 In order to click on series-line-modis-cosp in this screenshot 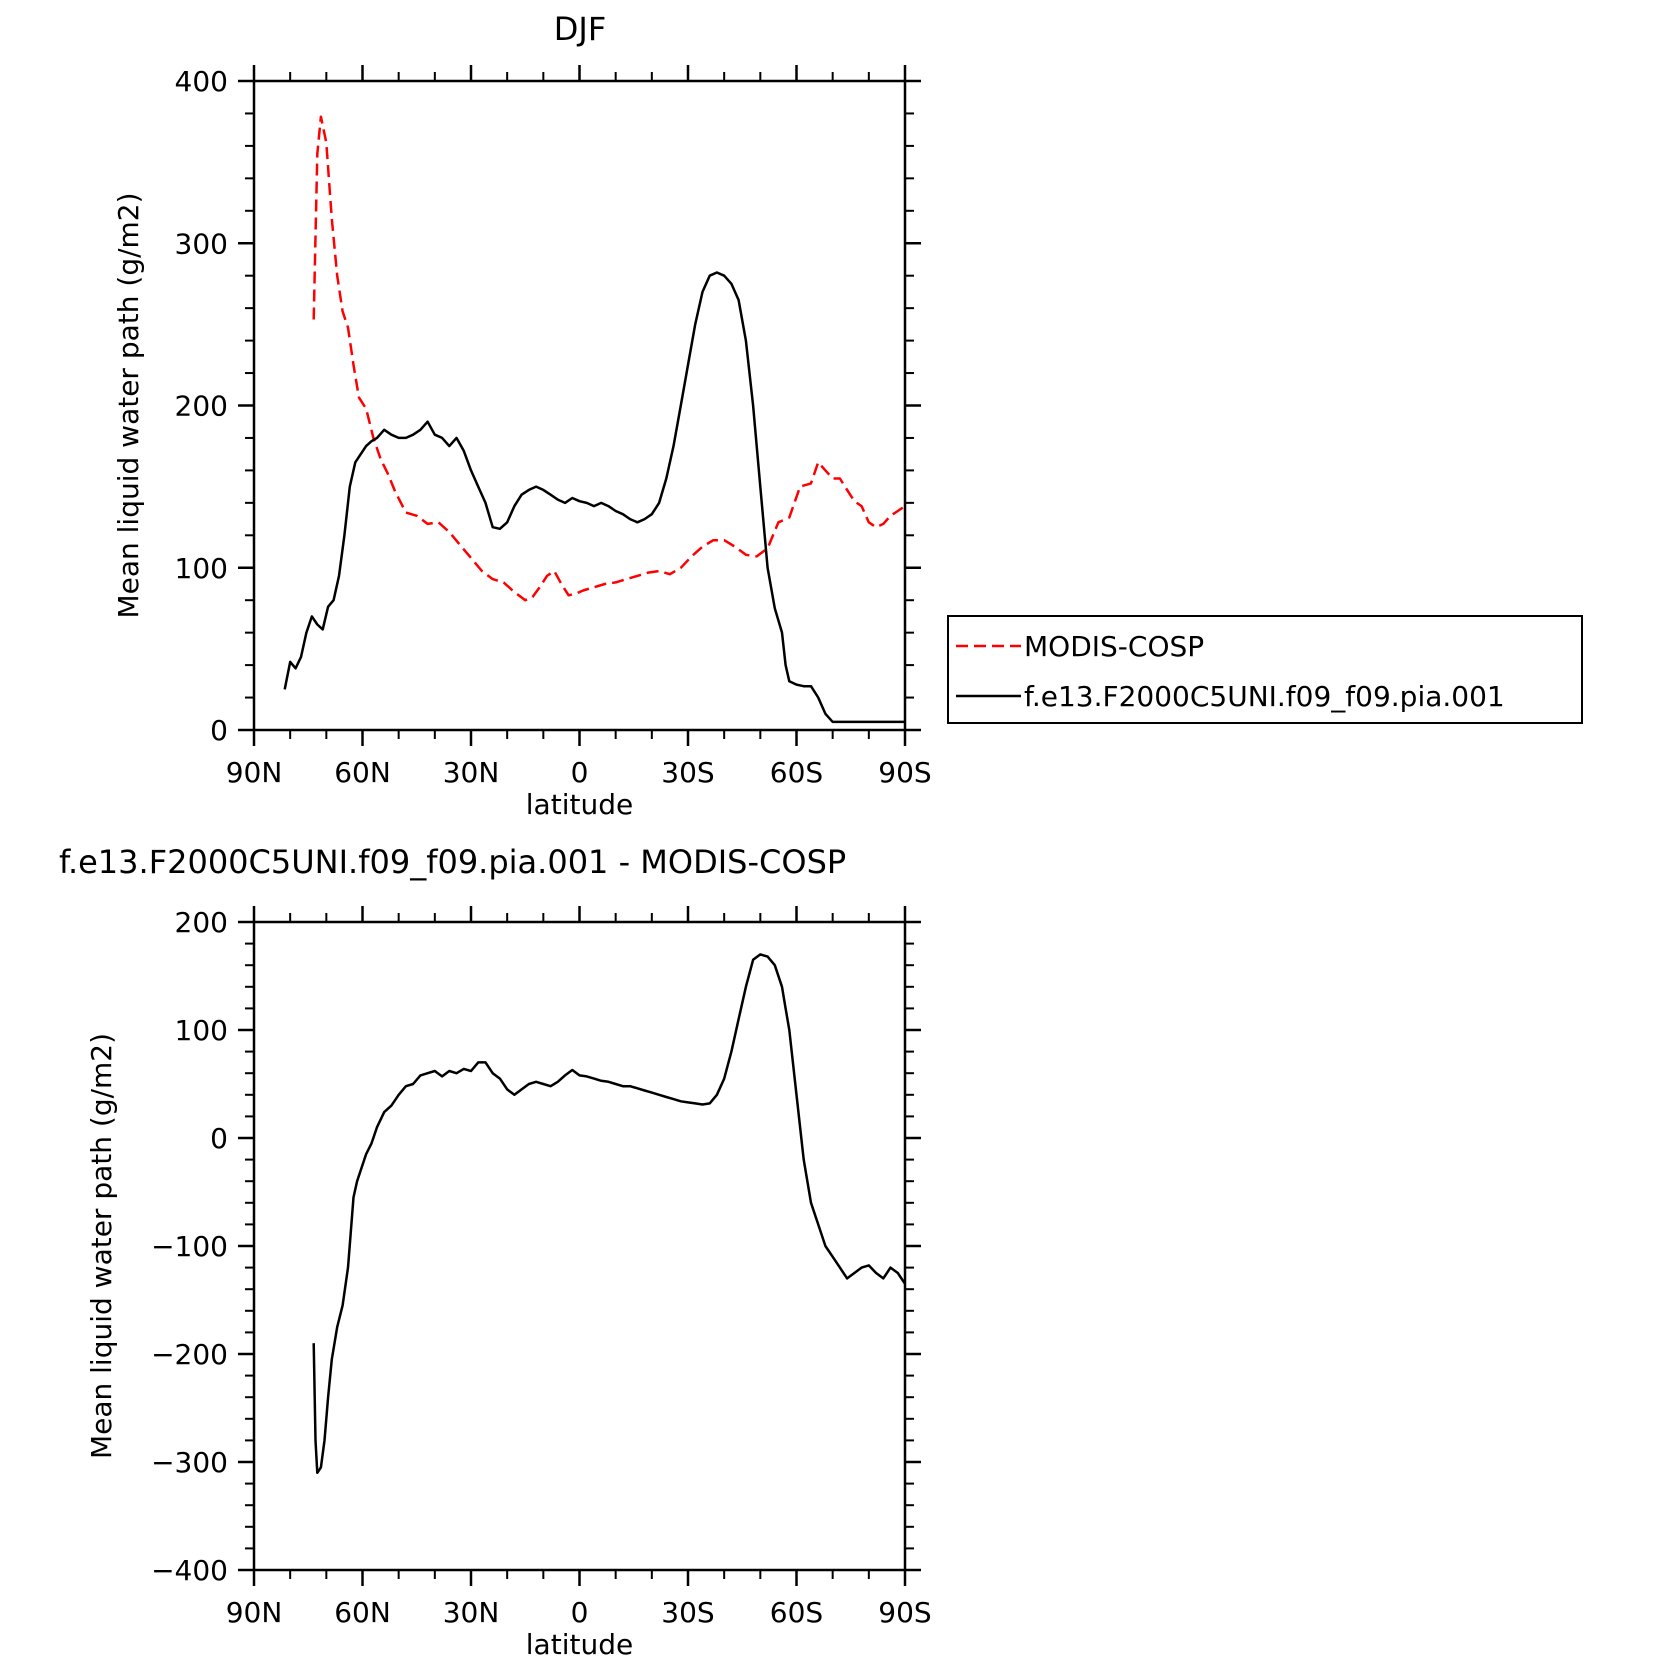, I will do `click(609, 358)`.